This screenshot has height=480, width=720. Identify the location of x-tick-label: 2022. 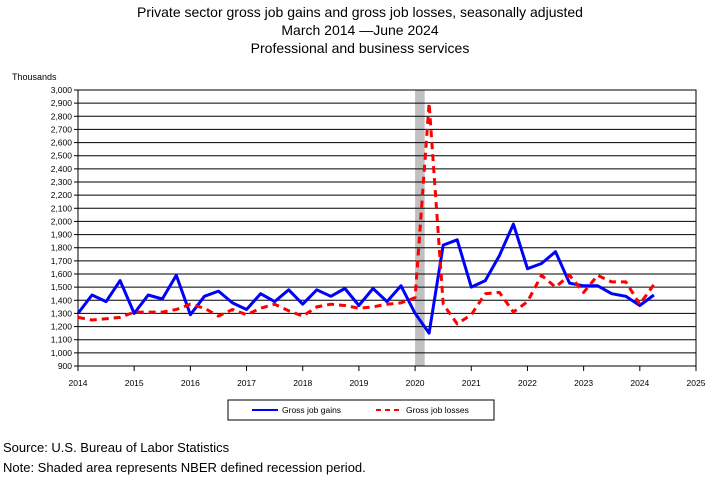
(527, 383).